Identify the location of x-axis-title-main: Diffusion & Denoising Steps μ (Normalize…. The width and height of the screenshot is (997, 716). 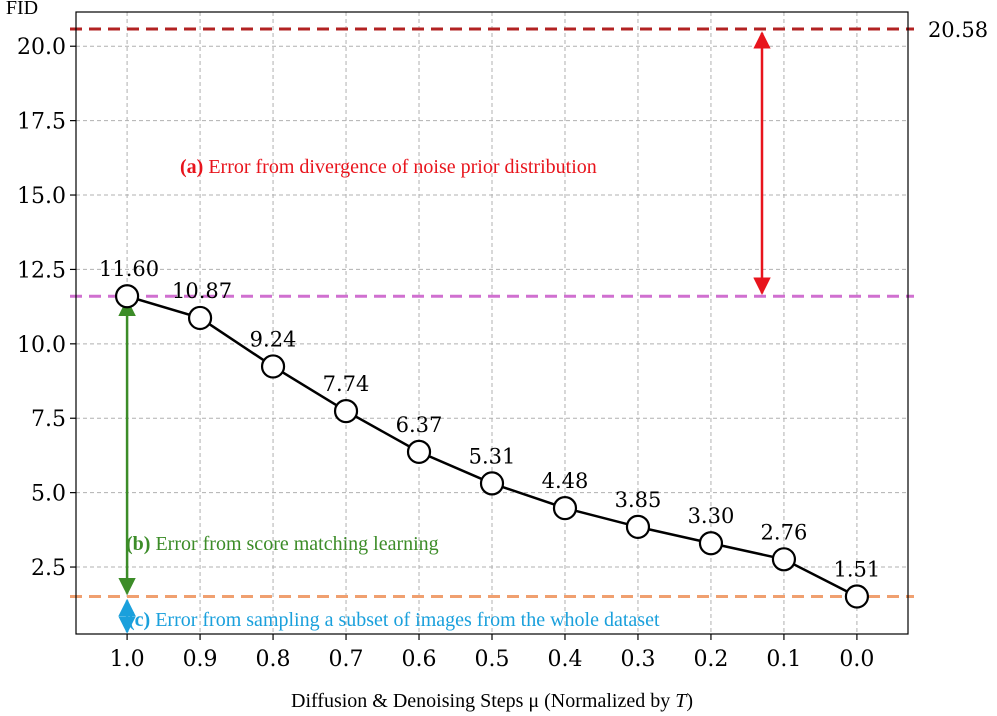
(483, 701).